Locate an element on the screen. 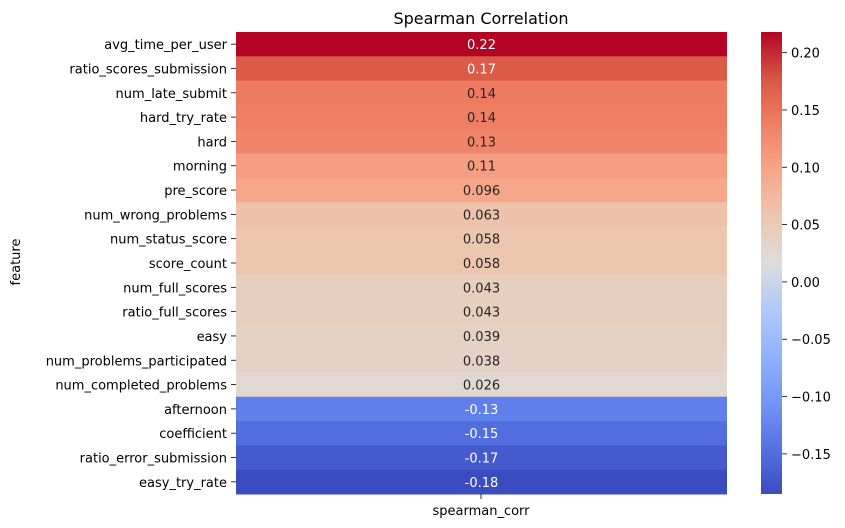 The image size is (845, 528). cell-value-label: 0.063 is located at coordinates (481, 215).